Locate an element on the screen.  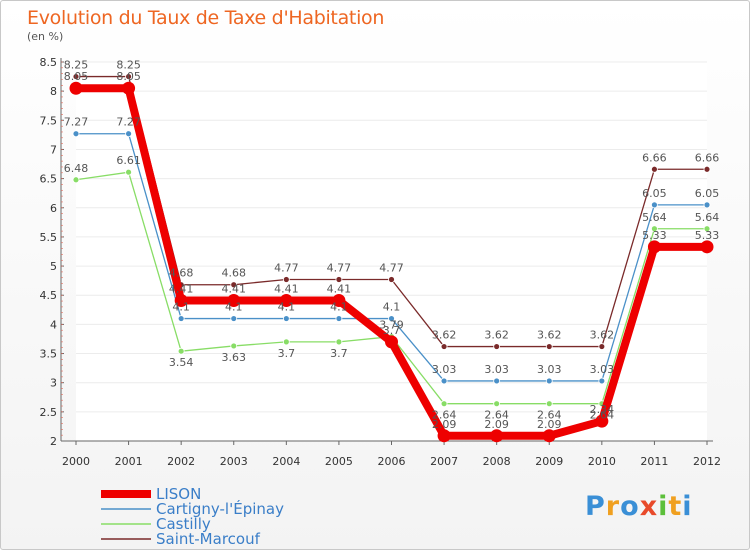
data-label: 5.64 is located at coordinates (654, 217).